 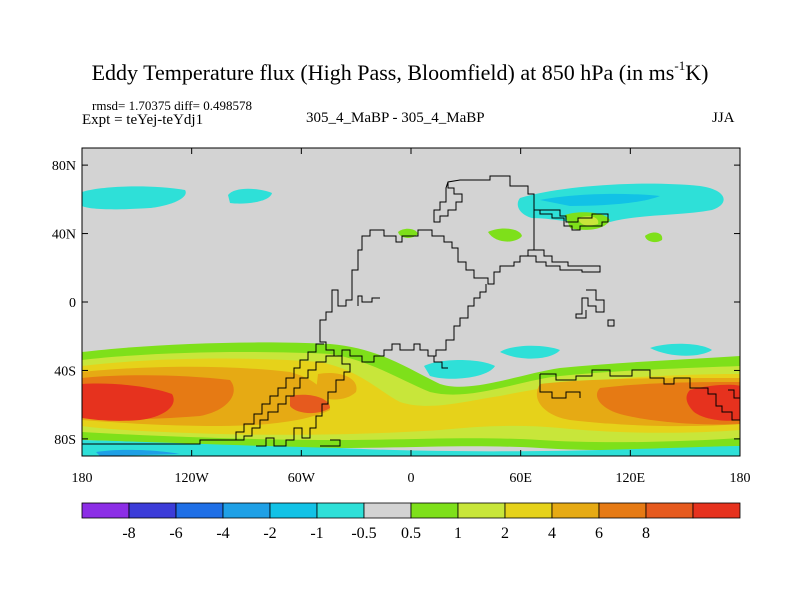 What do you see at coordinates (564, 261) in the screenshot?
I see `coastline-asia-east` at bounding box center [564, 261].